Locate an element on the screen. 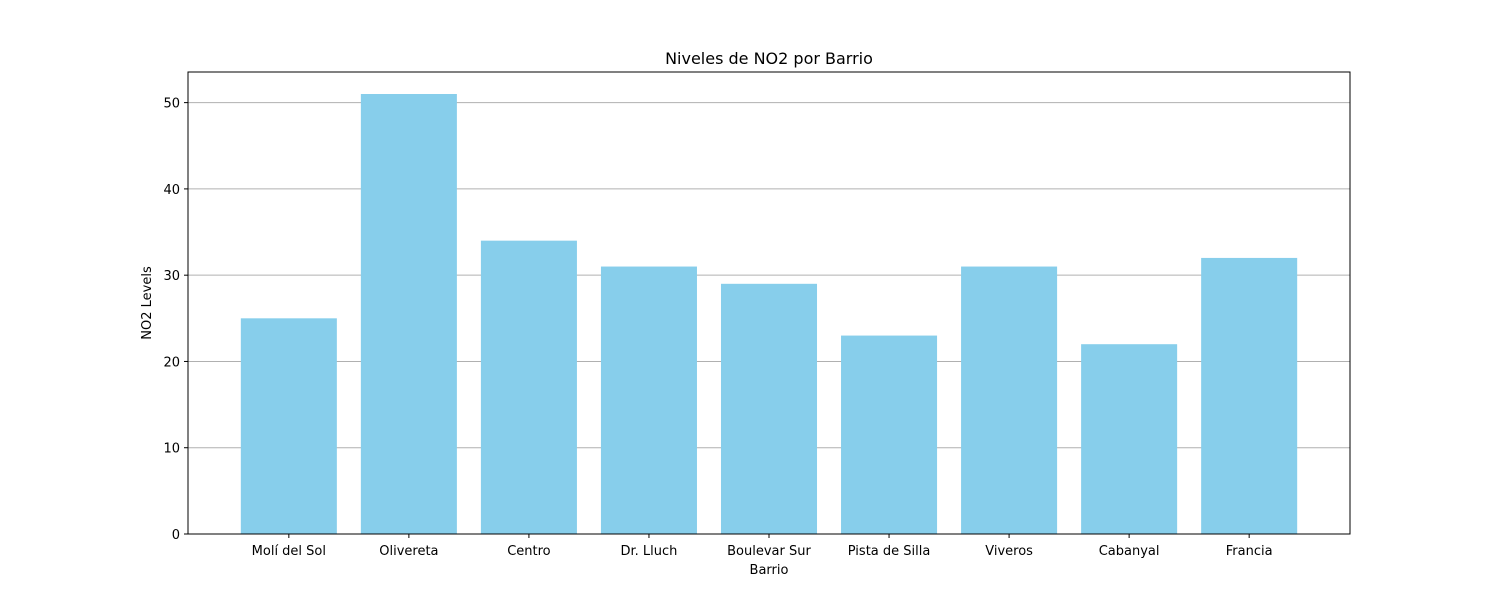  x-tick-label: Olivereta is located at coordinates (408, 551).